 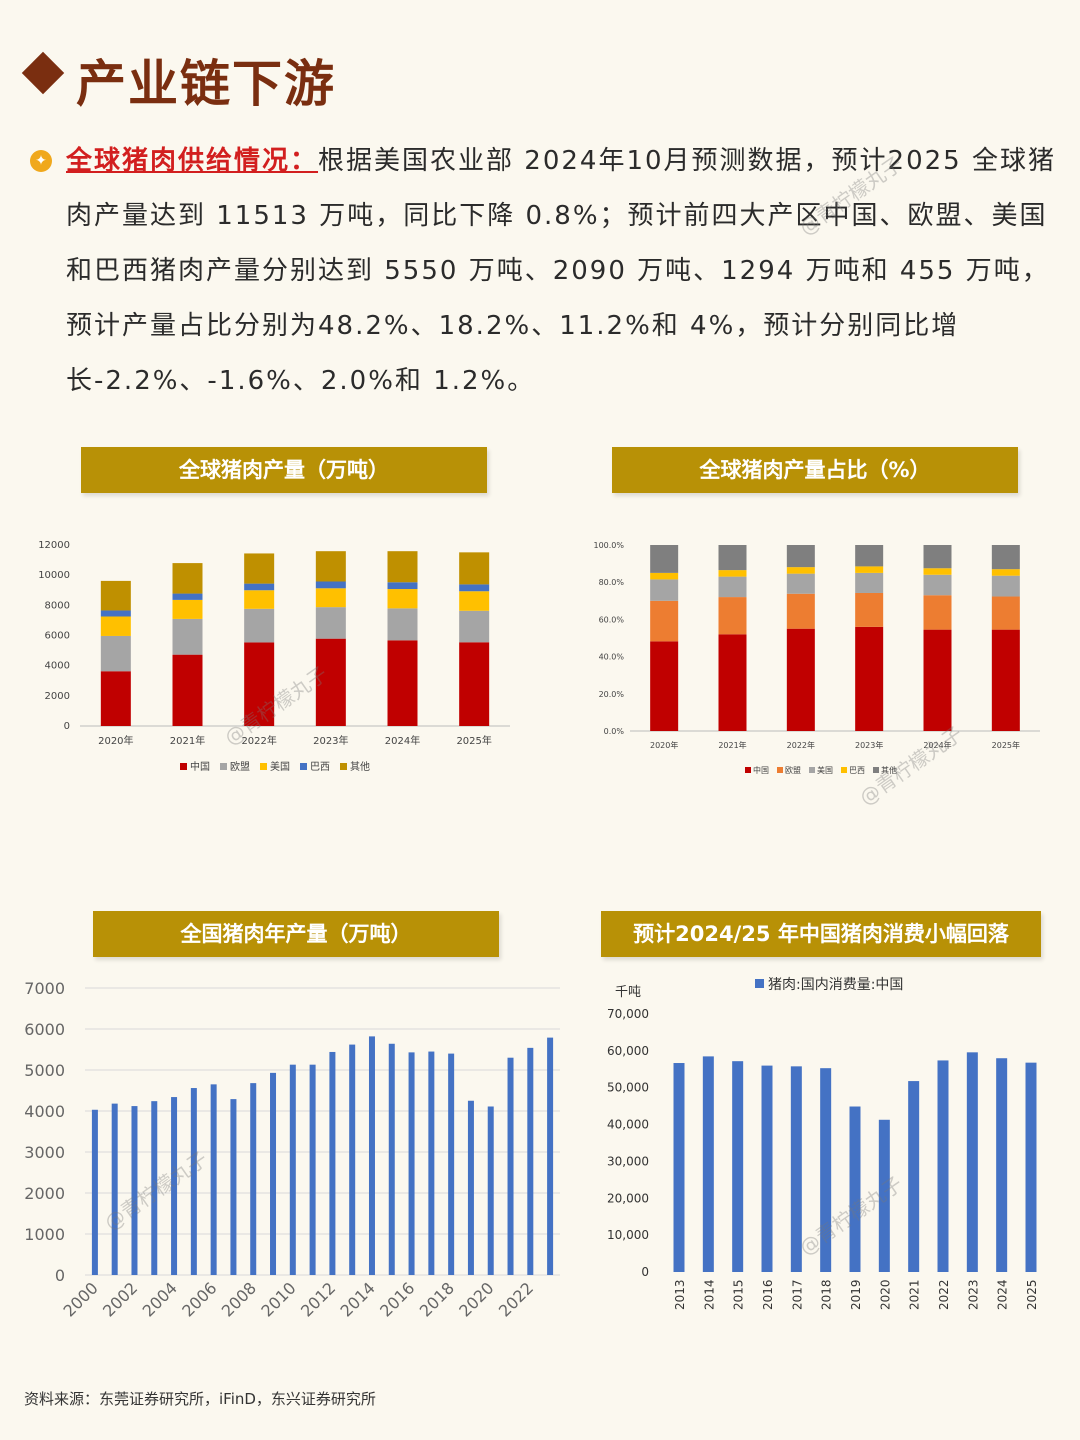 What do you see at coordinates (43, 73) in the screenshot?
I see `title-diamond-icon` at bounding box center [43, 73].